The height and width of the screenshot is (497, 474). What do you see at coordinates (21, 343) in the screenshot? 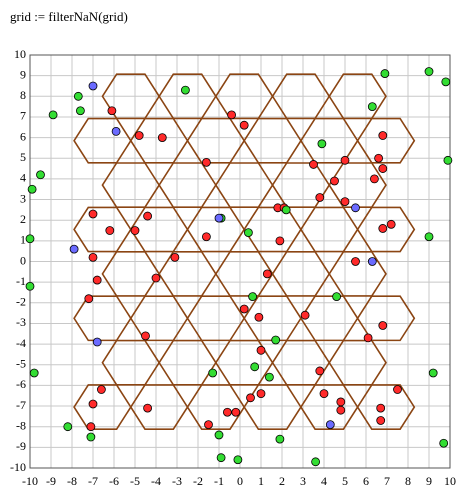
I see `y-tick-label: -4` at bounding box center [21, 343].